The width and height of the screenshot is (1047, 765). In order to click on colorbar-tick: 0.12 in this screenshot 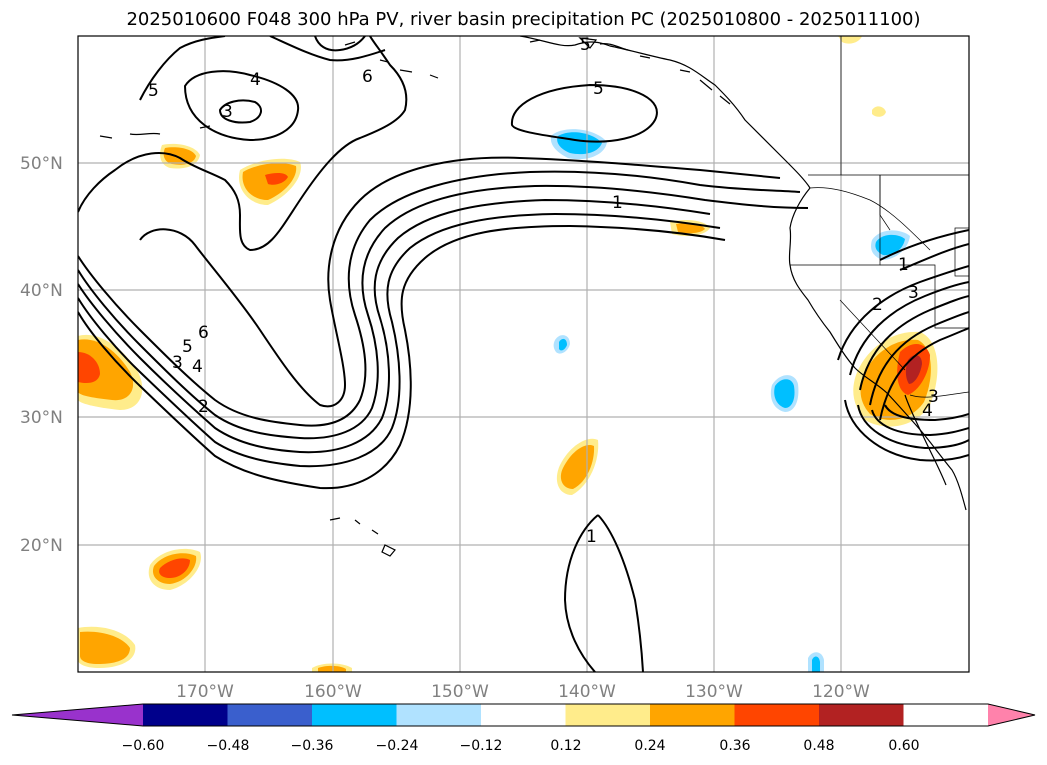, I will do `click(565, 746)`.